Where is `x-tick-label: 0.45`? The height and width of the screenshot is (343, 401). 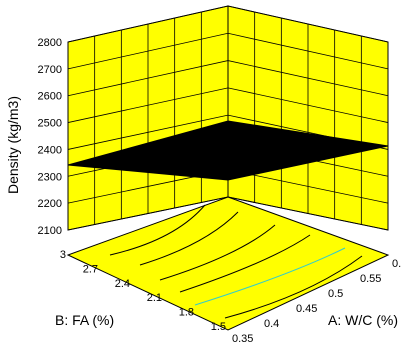 x-tick-label: 0.45 is located at coordinates (306, 309).